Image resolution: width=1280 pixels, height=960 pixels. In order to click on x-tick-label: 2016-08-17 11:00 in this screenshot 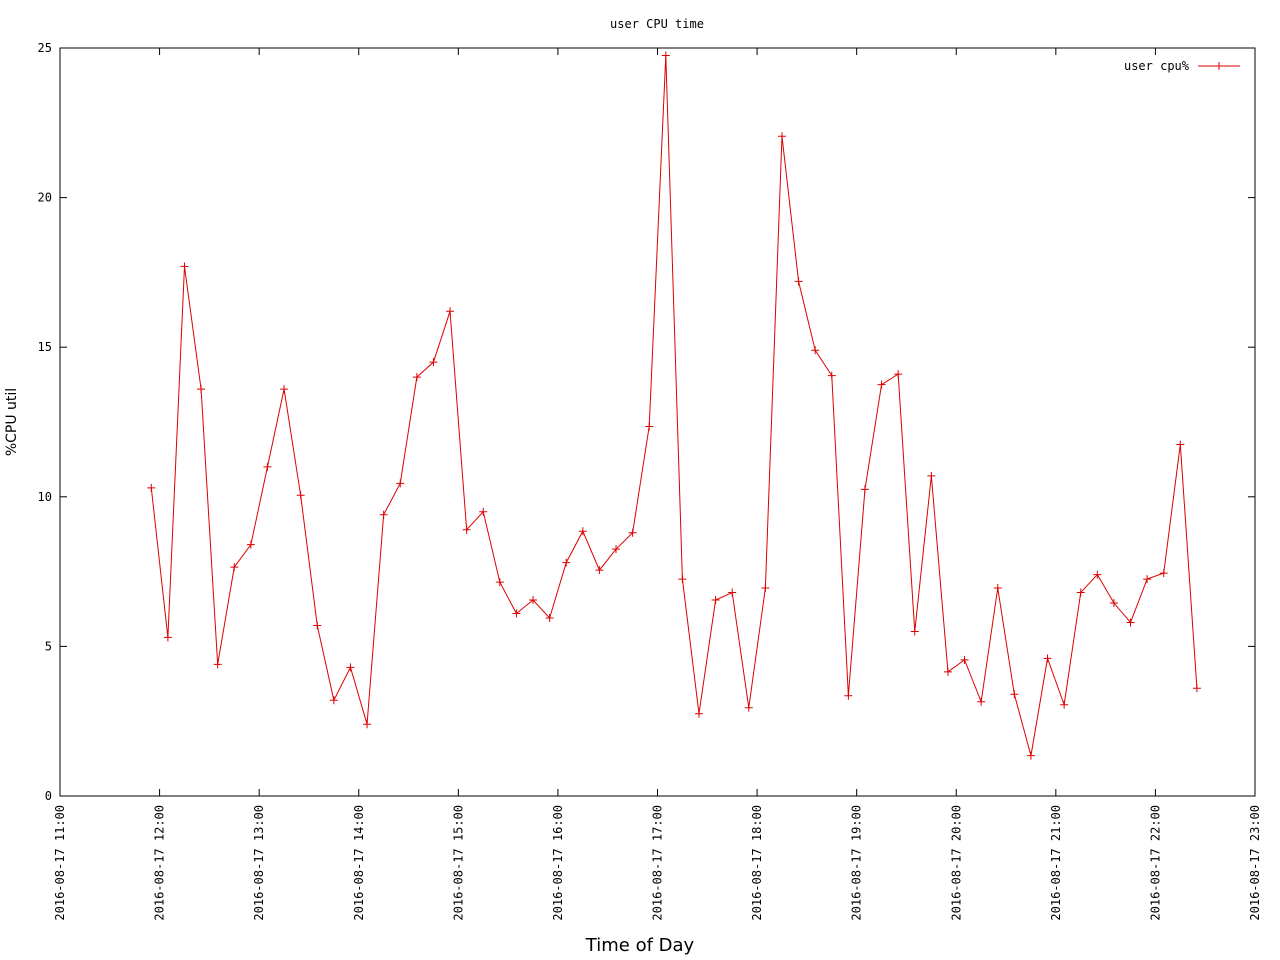, I will do `click(60, 863)`.